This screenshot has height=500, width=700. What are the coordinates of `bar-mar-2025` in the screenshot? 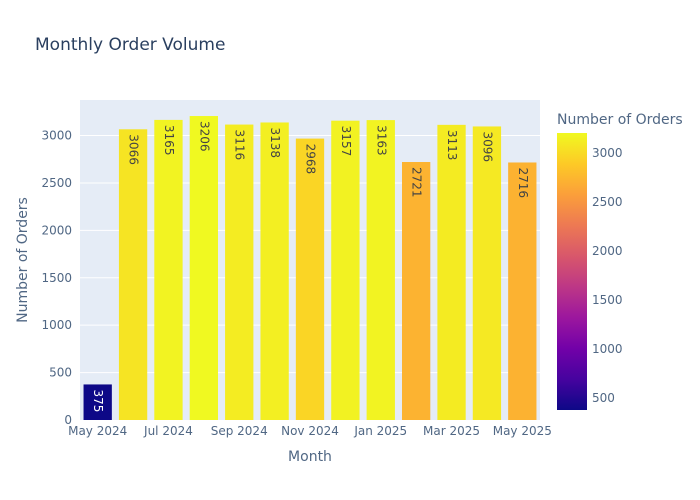 It's located at (451, 272).